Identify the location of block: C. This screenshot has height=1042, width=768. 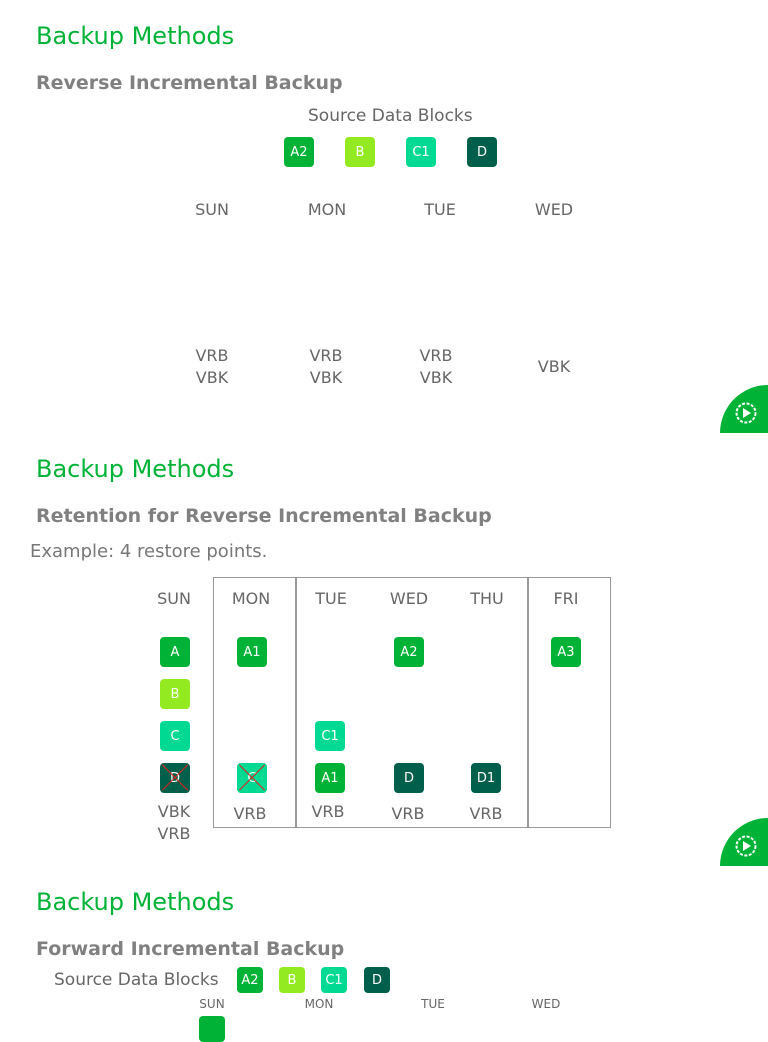
(175, 736).